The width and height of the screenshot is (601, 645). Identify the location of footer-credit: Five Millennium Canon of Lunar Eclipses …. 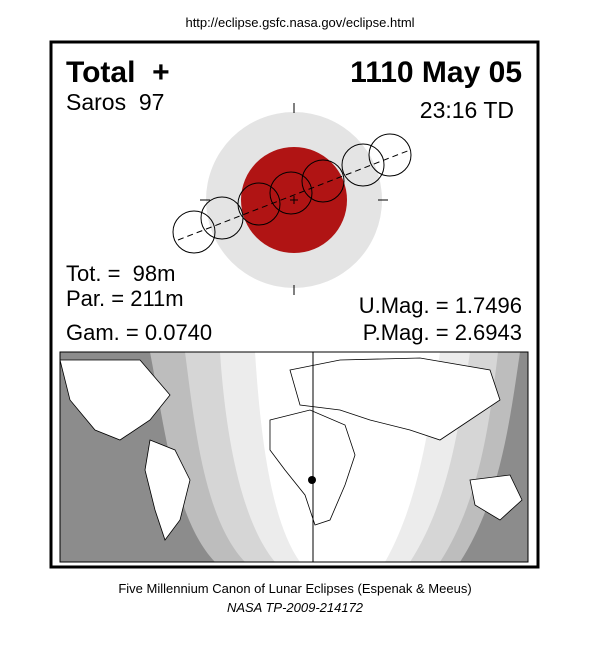
(294, 588).